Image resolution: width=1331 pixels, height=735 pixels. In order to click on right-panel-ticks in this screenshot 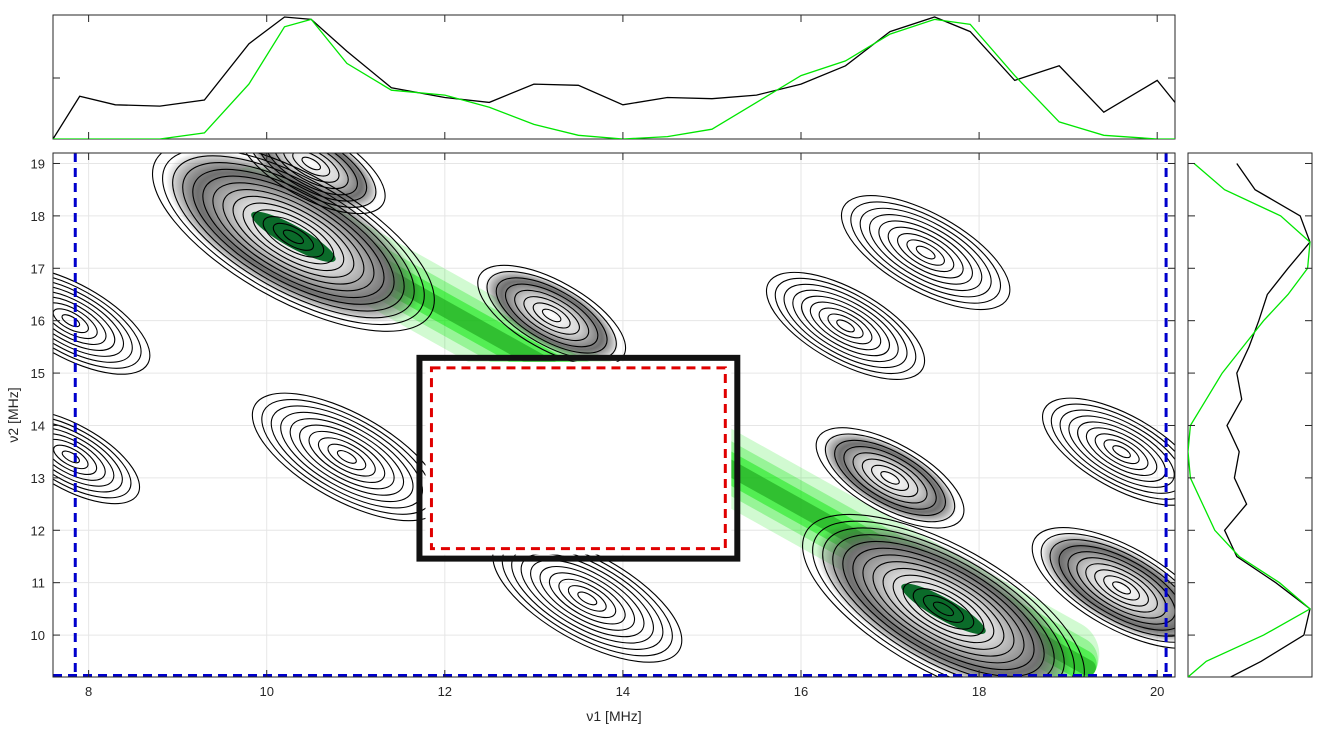, I will do `click(1250, 399)`.